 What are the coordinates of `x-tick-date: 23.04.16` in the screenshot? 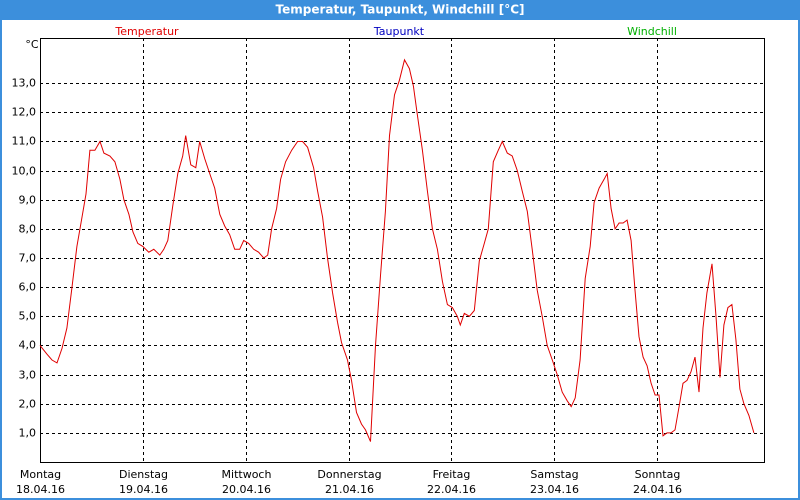 It's located at (554, 489).